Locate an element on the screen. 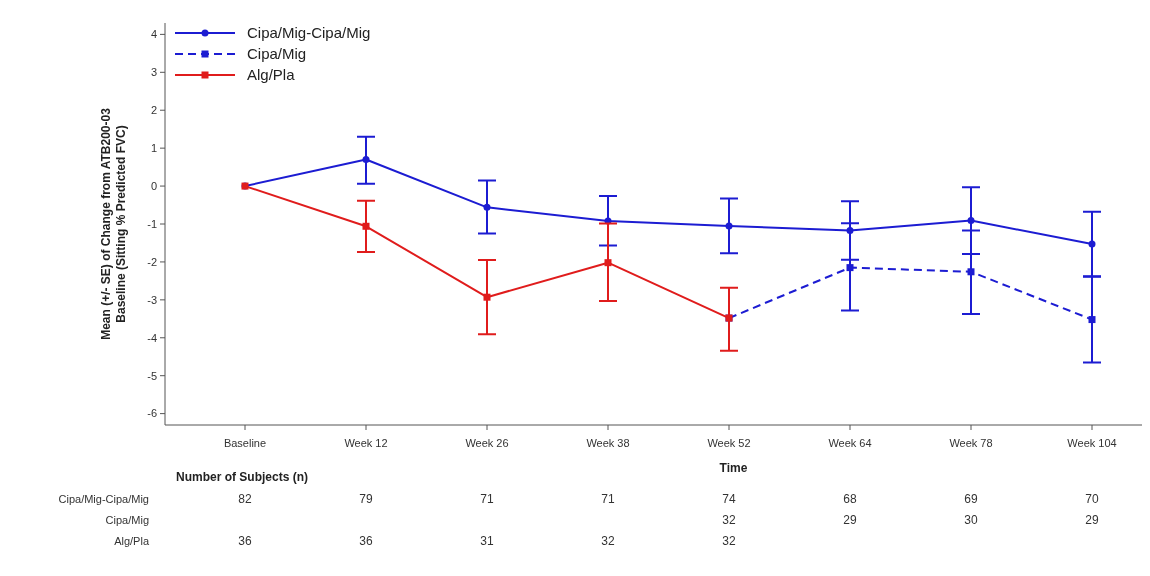  text: Cipa/Mig-Cipa/Mig is located at coordinates (103, 499).